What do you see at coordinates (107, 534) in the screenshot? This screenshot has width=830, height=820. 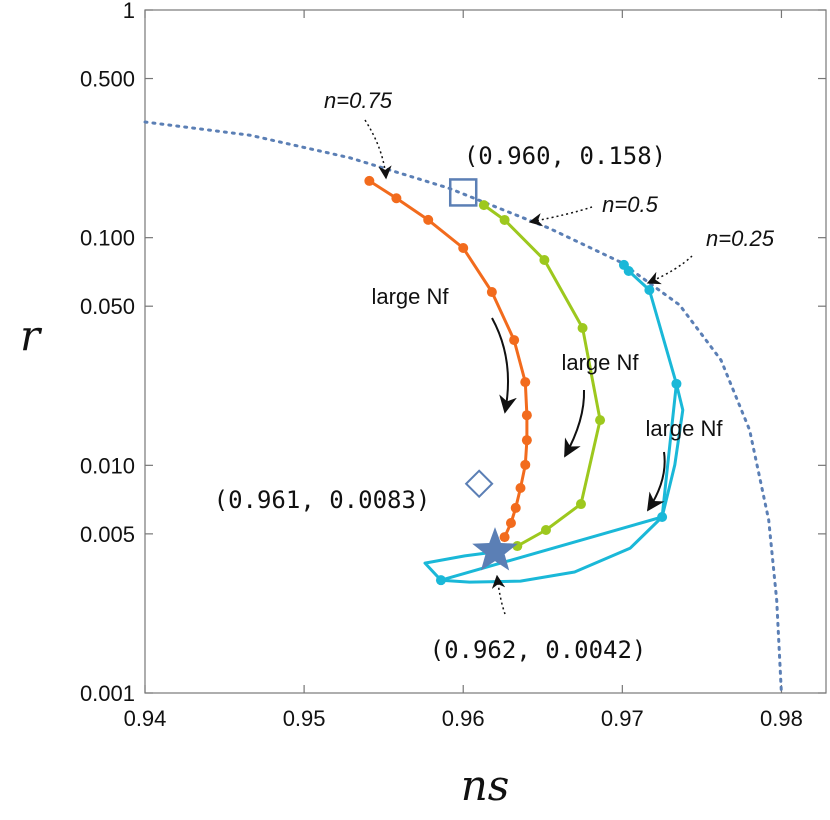 I see `y-tick-label: 0.005` at bounding box center [107, 534].